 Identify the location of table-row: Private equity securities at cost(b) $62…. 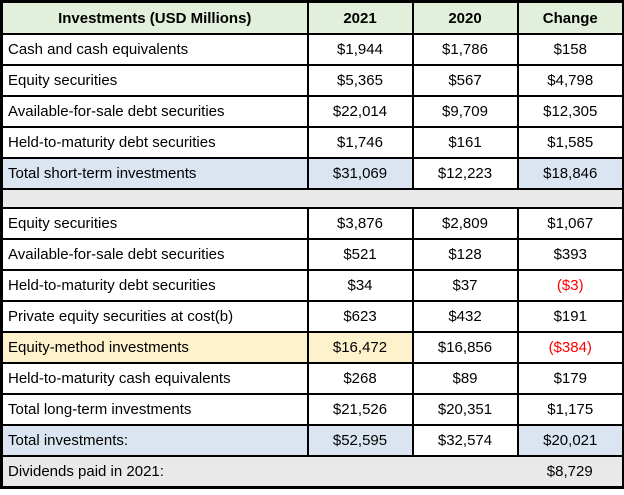
(312, 316).